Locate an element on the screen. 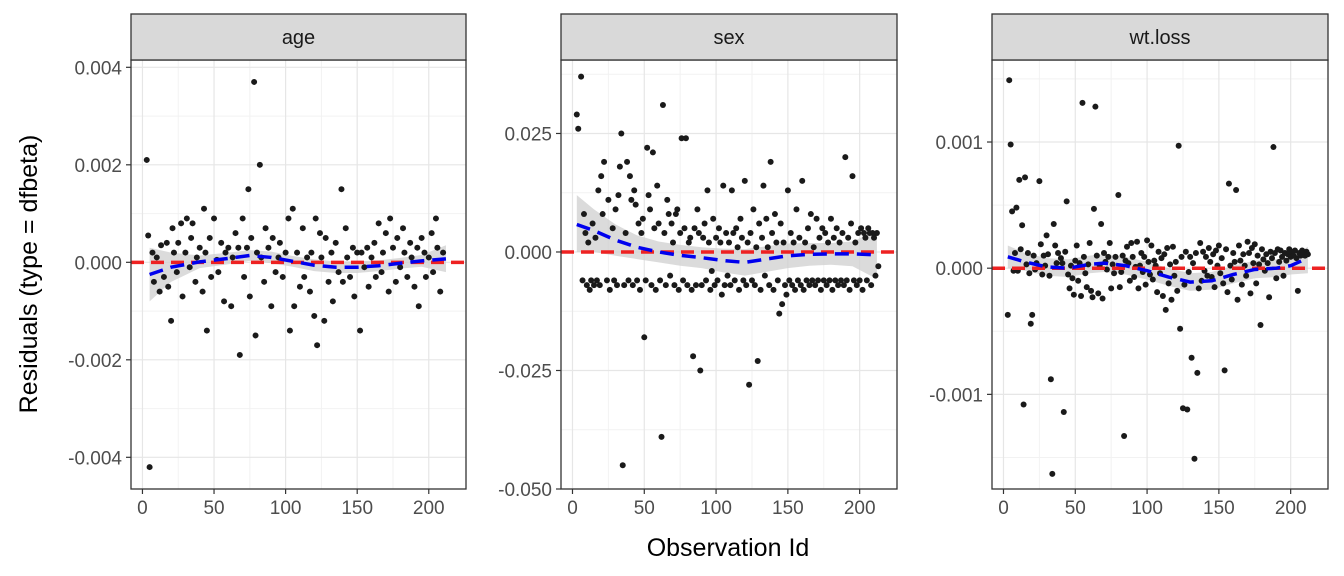  y-tick-label: 0.002 is located at coordinates (98, 166).